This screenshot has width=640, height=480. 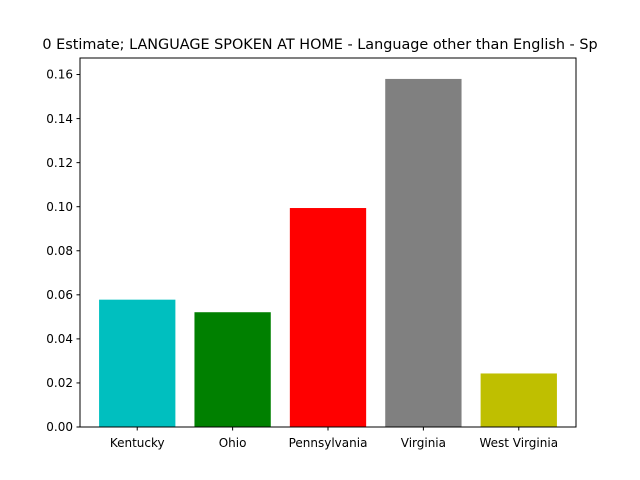 I want to click on bar-pennsylvania, so click(x=328, y=317).